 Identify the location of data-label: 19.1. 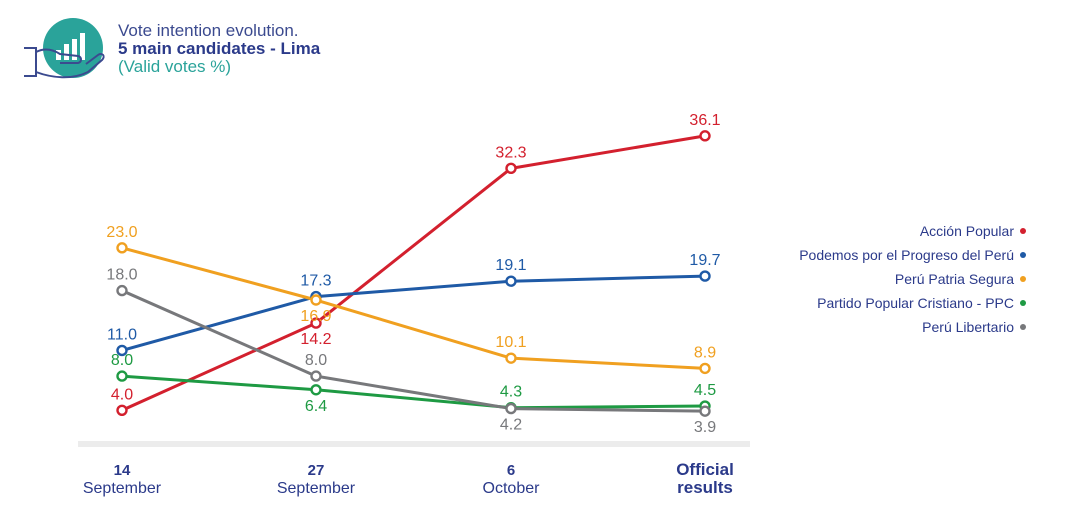
(510, 265).